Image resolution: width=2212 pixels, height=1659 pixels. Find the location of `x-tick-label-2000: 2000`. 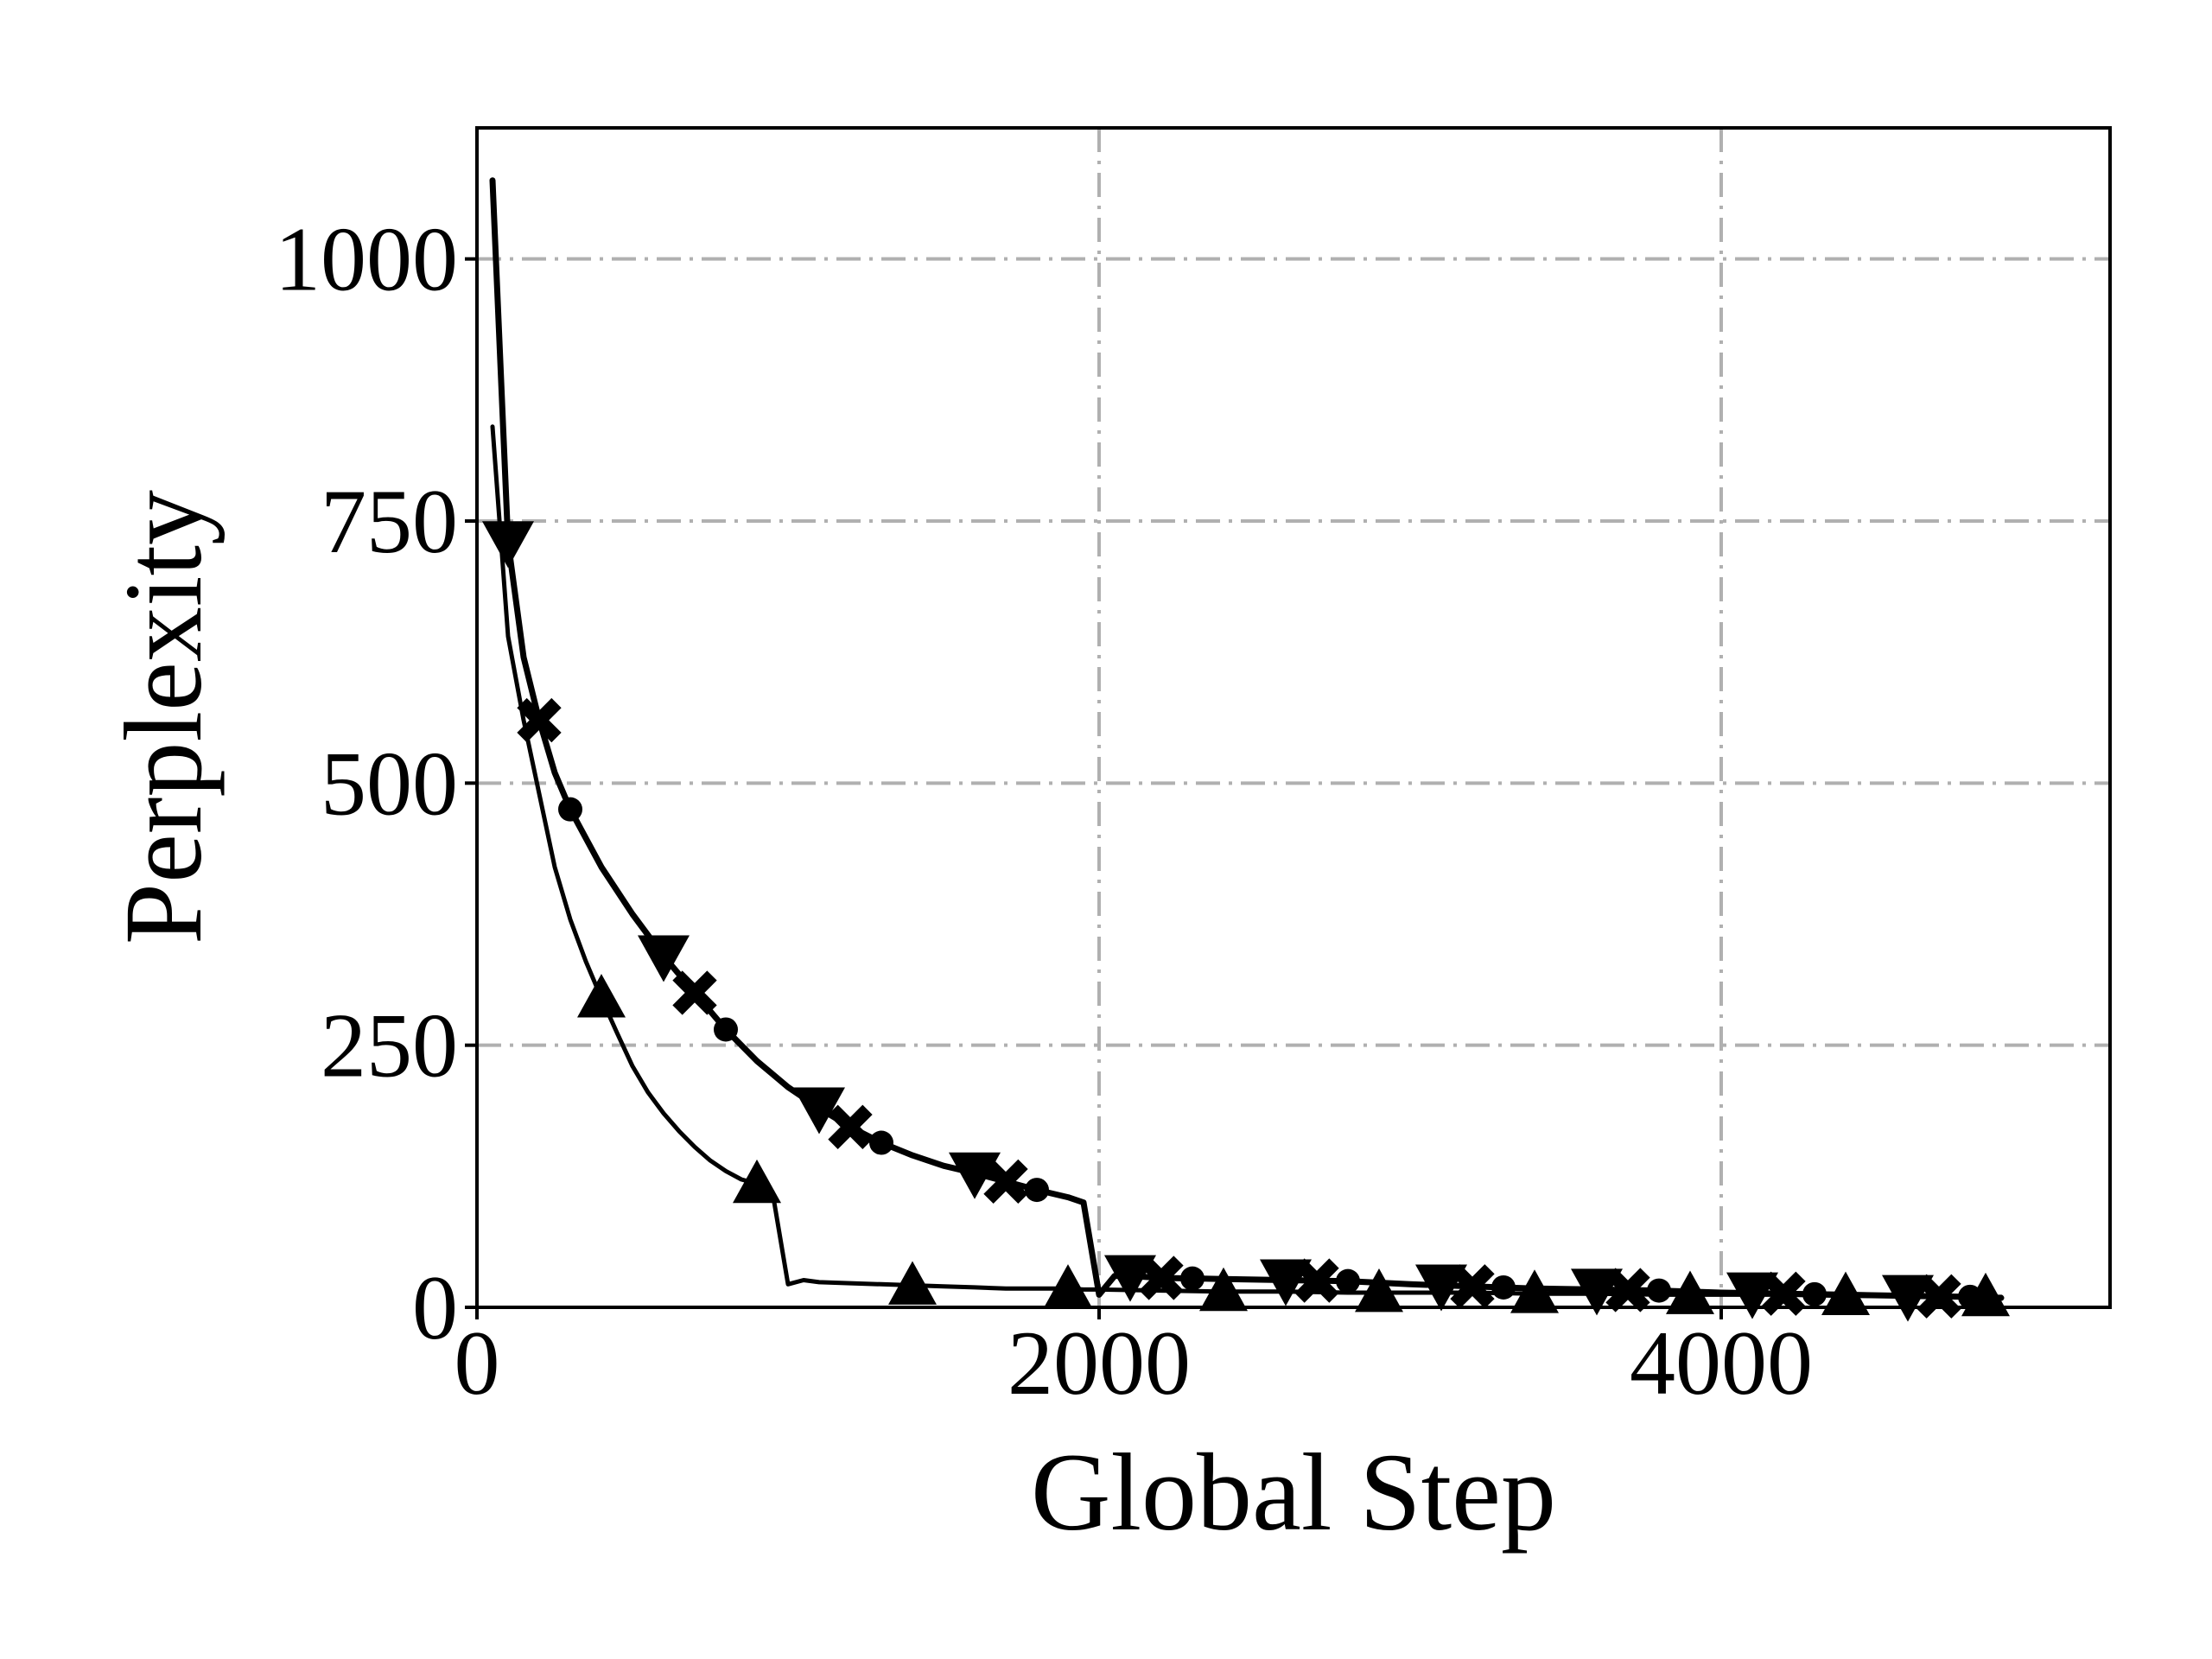

x-tick-label-2000: 2000 is located at coordinates (1099, 1363).